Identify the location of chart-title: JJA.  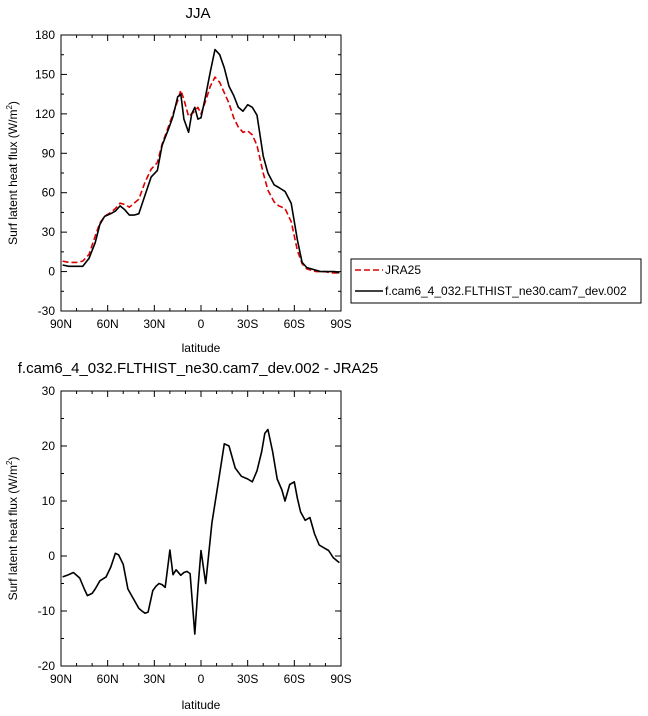
(197, 13).